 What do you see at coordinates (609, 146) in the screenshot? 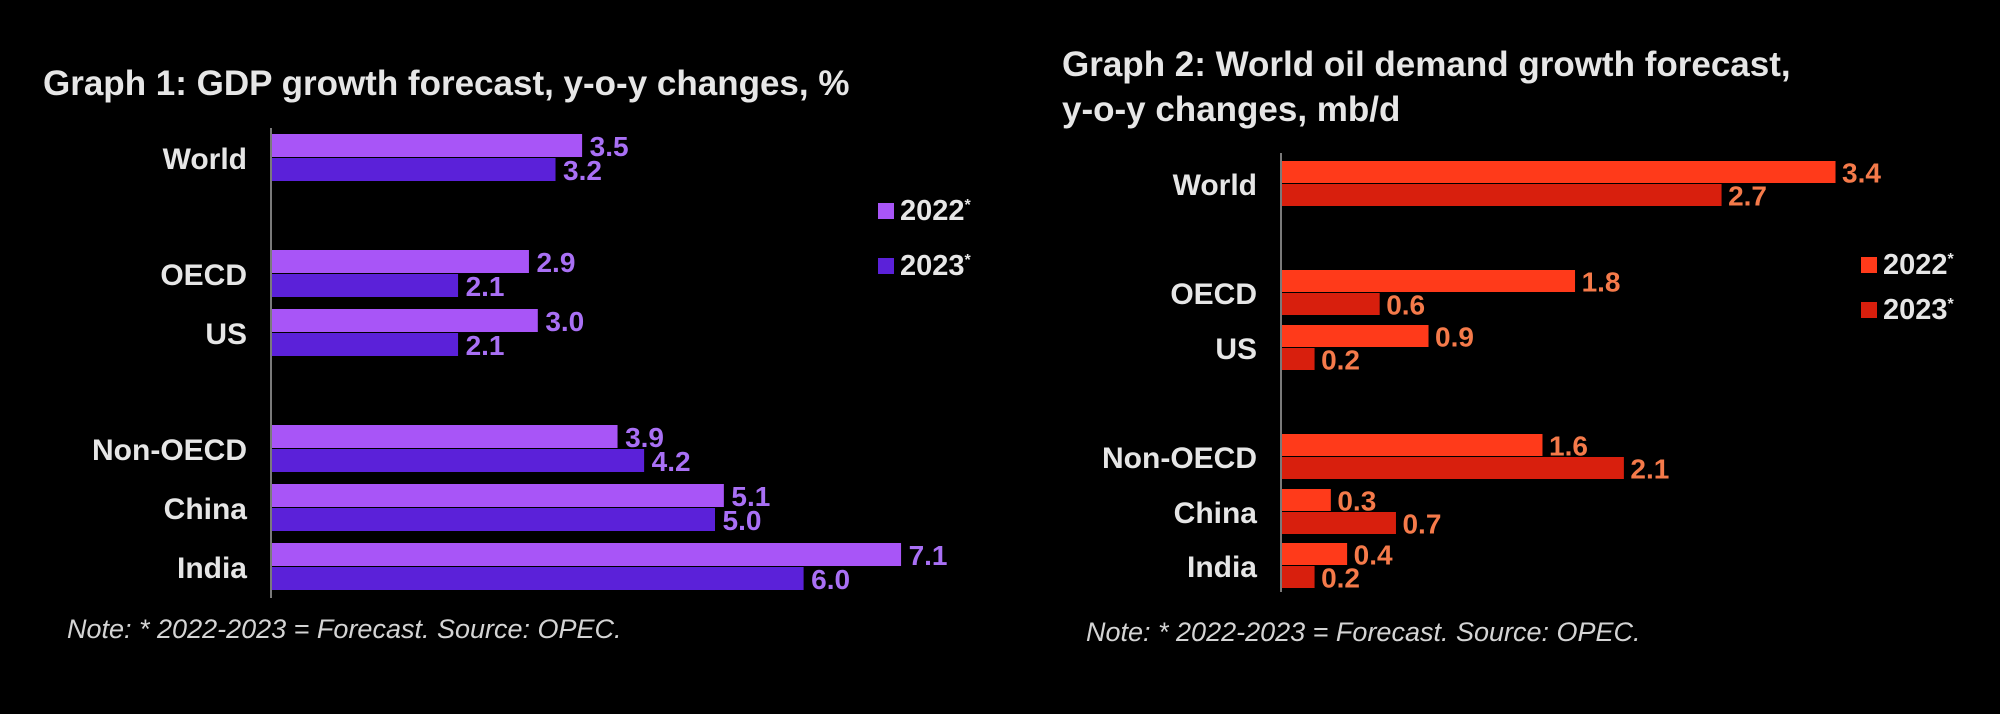
I see `value-label-2022-world: 3.5` at bounding box center [609, 146].